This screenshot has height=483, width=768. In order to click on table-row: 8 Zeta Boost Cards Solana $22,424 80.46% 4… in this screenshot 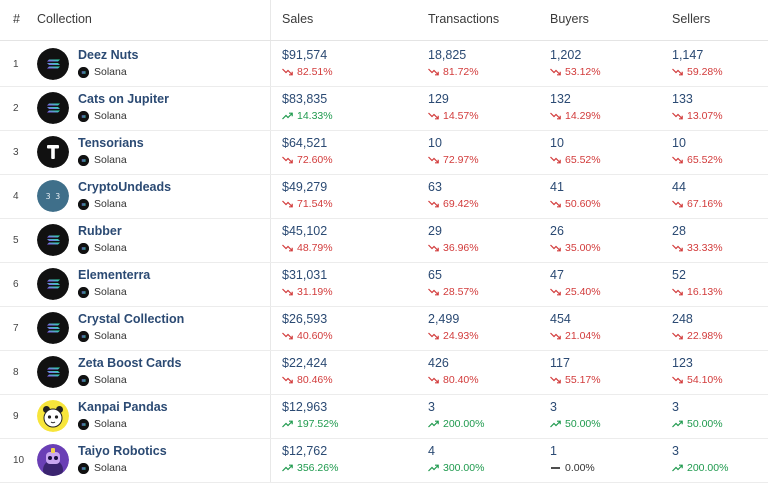, I will do `click(384, 372)`.